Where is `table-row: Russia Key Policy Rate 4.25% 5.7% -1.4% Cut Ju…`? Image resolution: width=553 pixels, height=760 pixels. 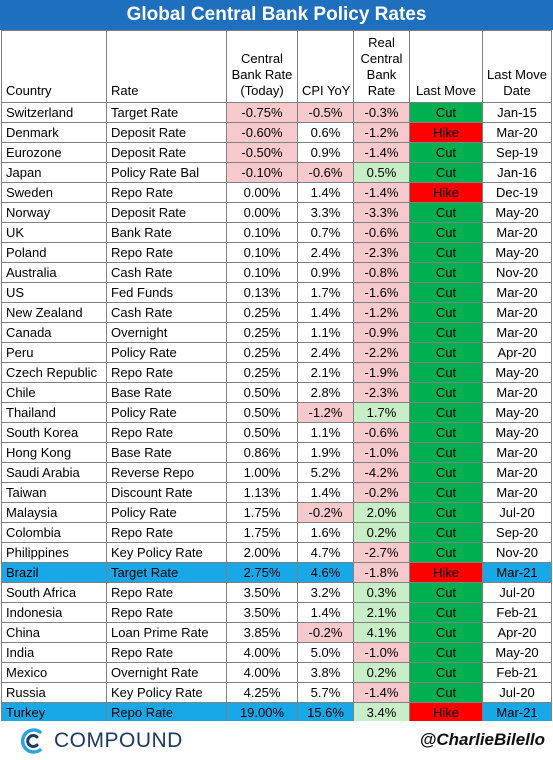
table-row: Russia Key Policy Rate 4.25% 5.7% -1.4% Cut Ju… is located at coordinates (276, 692).